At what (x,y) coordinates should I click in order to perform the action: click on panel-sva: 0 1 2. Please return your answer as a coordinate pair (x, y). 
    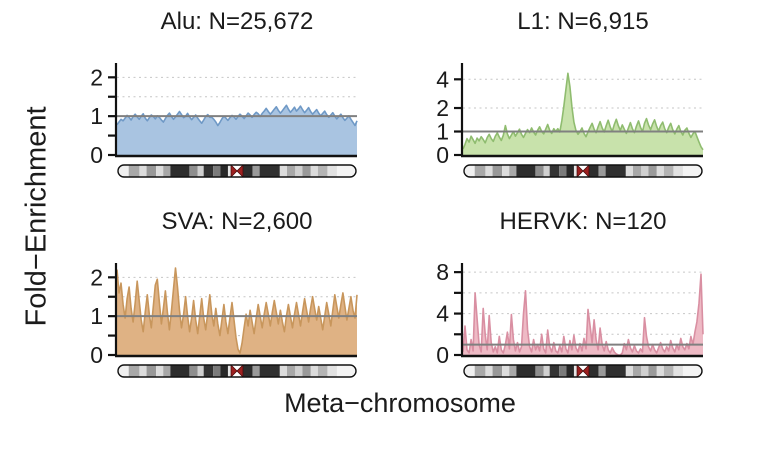
    Looking at the image, I should click on (215, 317).